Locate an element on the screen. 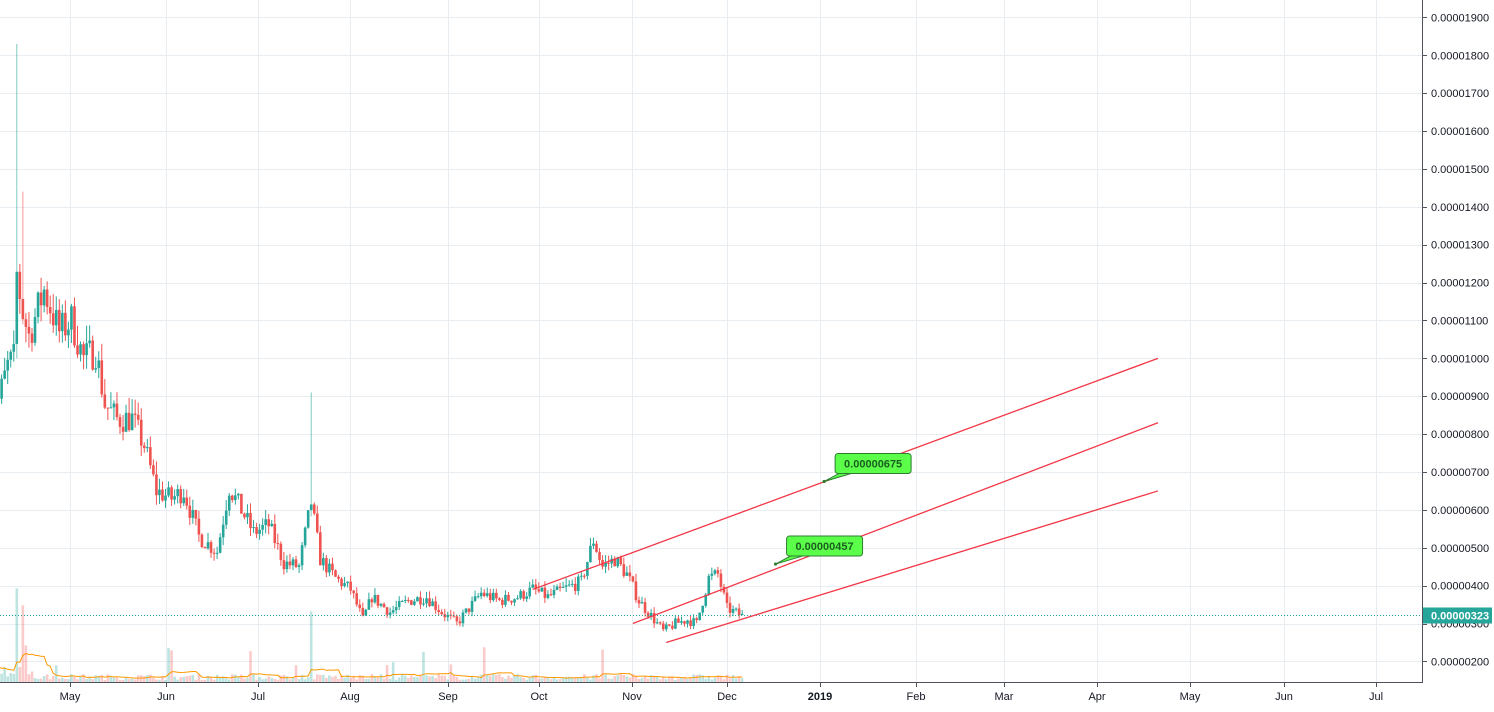 This screenshot has height=712, width=1494. price-tick-label: 0.00001400 is located at coordinates (1460, 208).